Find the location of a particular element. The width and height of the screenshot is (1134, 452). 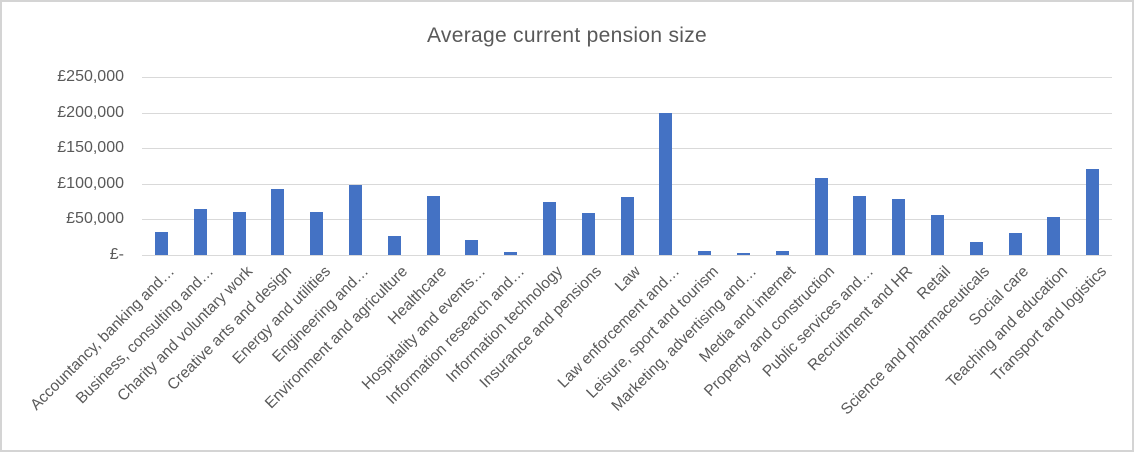

y-axis-tick-label: £150,000 is located at coordinates (90, 148).